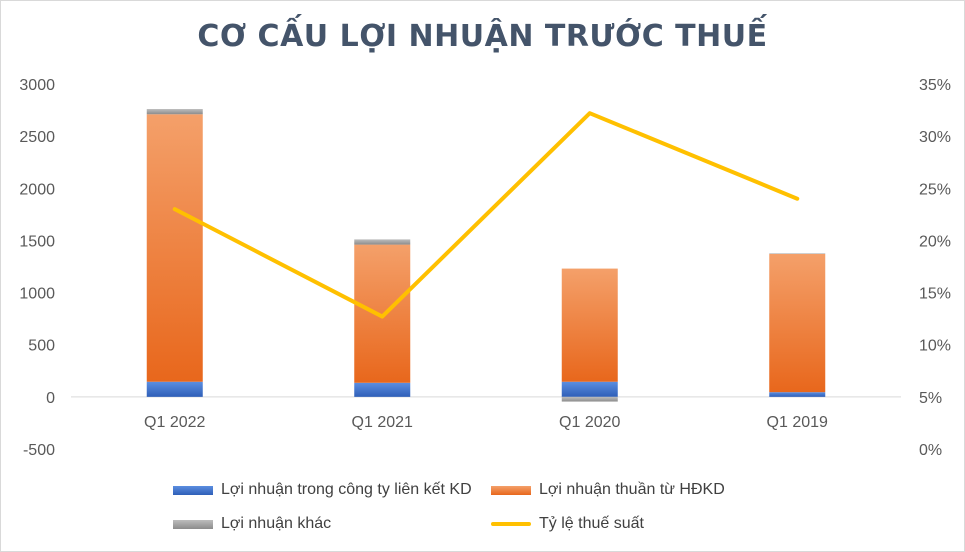 This screenshot has width=965, height=552. What do you see at coordinates (37, 294) in the screenshot?
I see `y-left-tick-label: 1000` at bounding box center [37, 294].